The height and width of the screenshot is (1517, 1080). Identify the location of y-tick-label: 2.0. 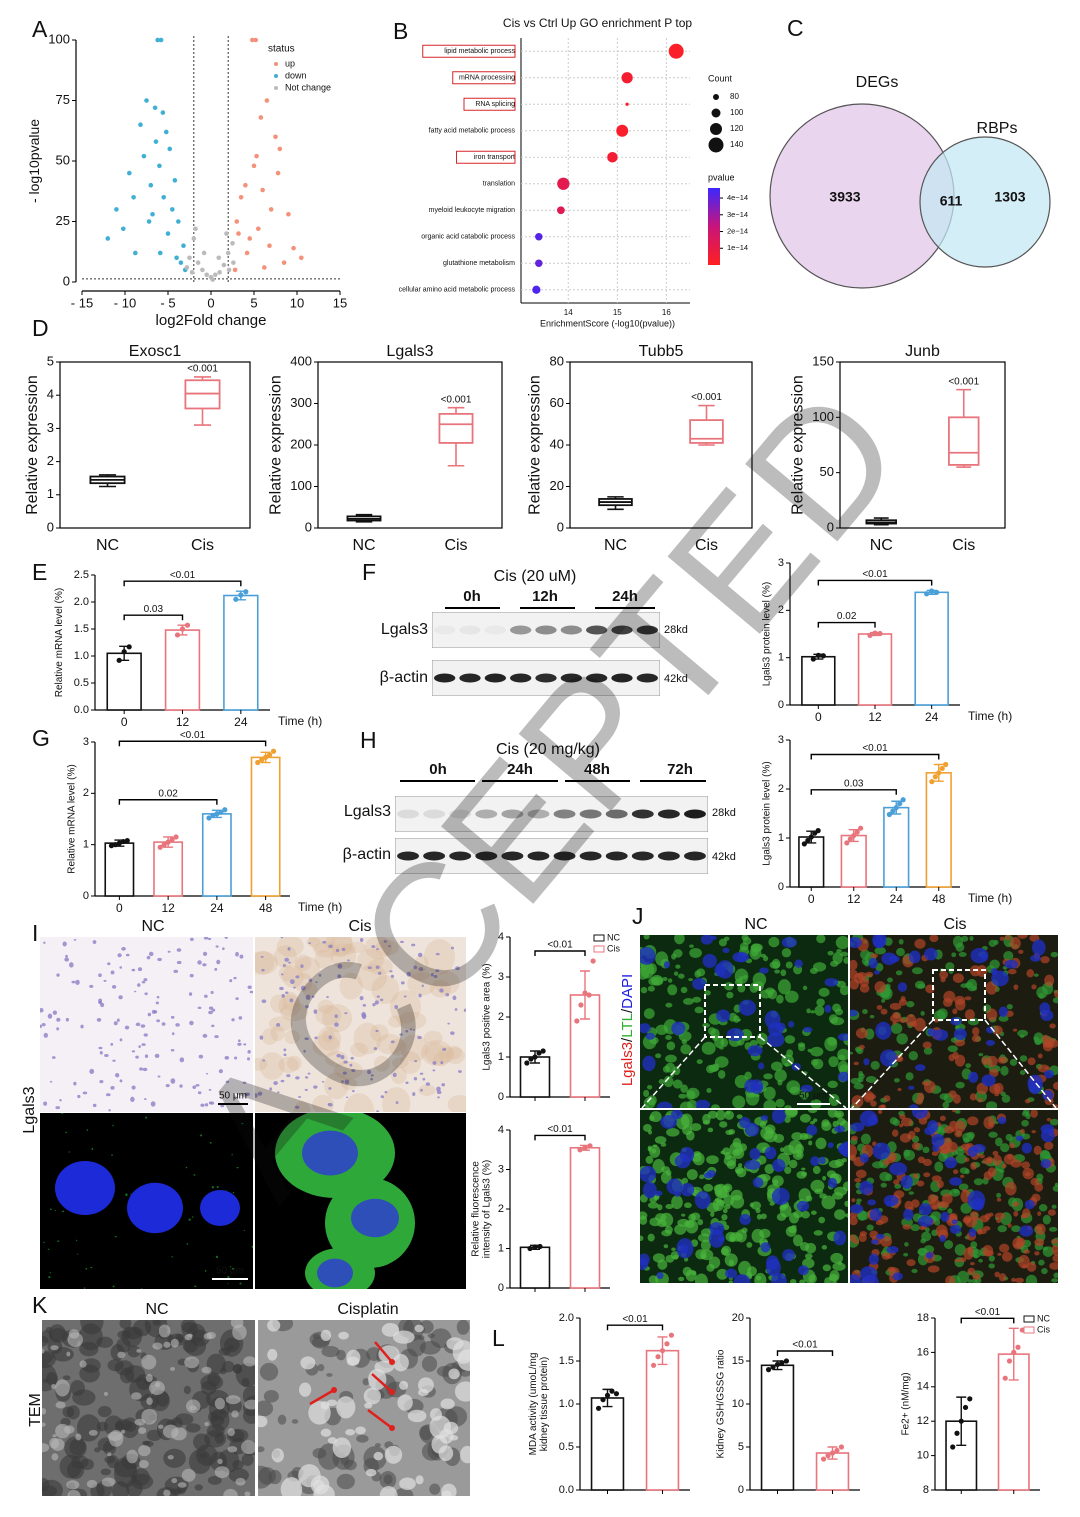
(566, 1318).